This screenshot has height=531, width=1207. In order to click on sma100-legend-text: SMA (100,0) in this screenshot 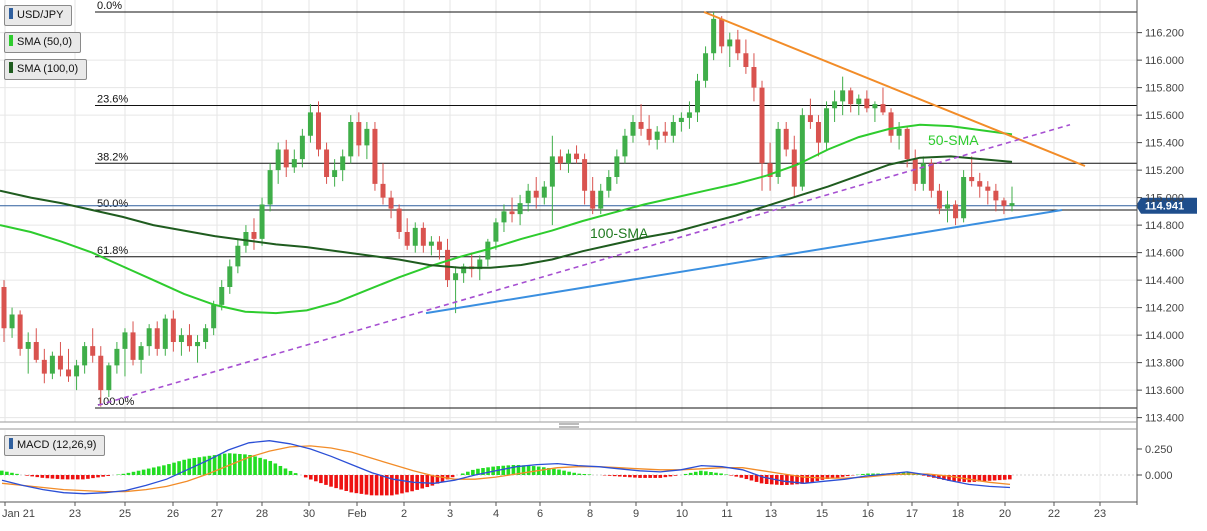, I will do `click(47, 69)`.